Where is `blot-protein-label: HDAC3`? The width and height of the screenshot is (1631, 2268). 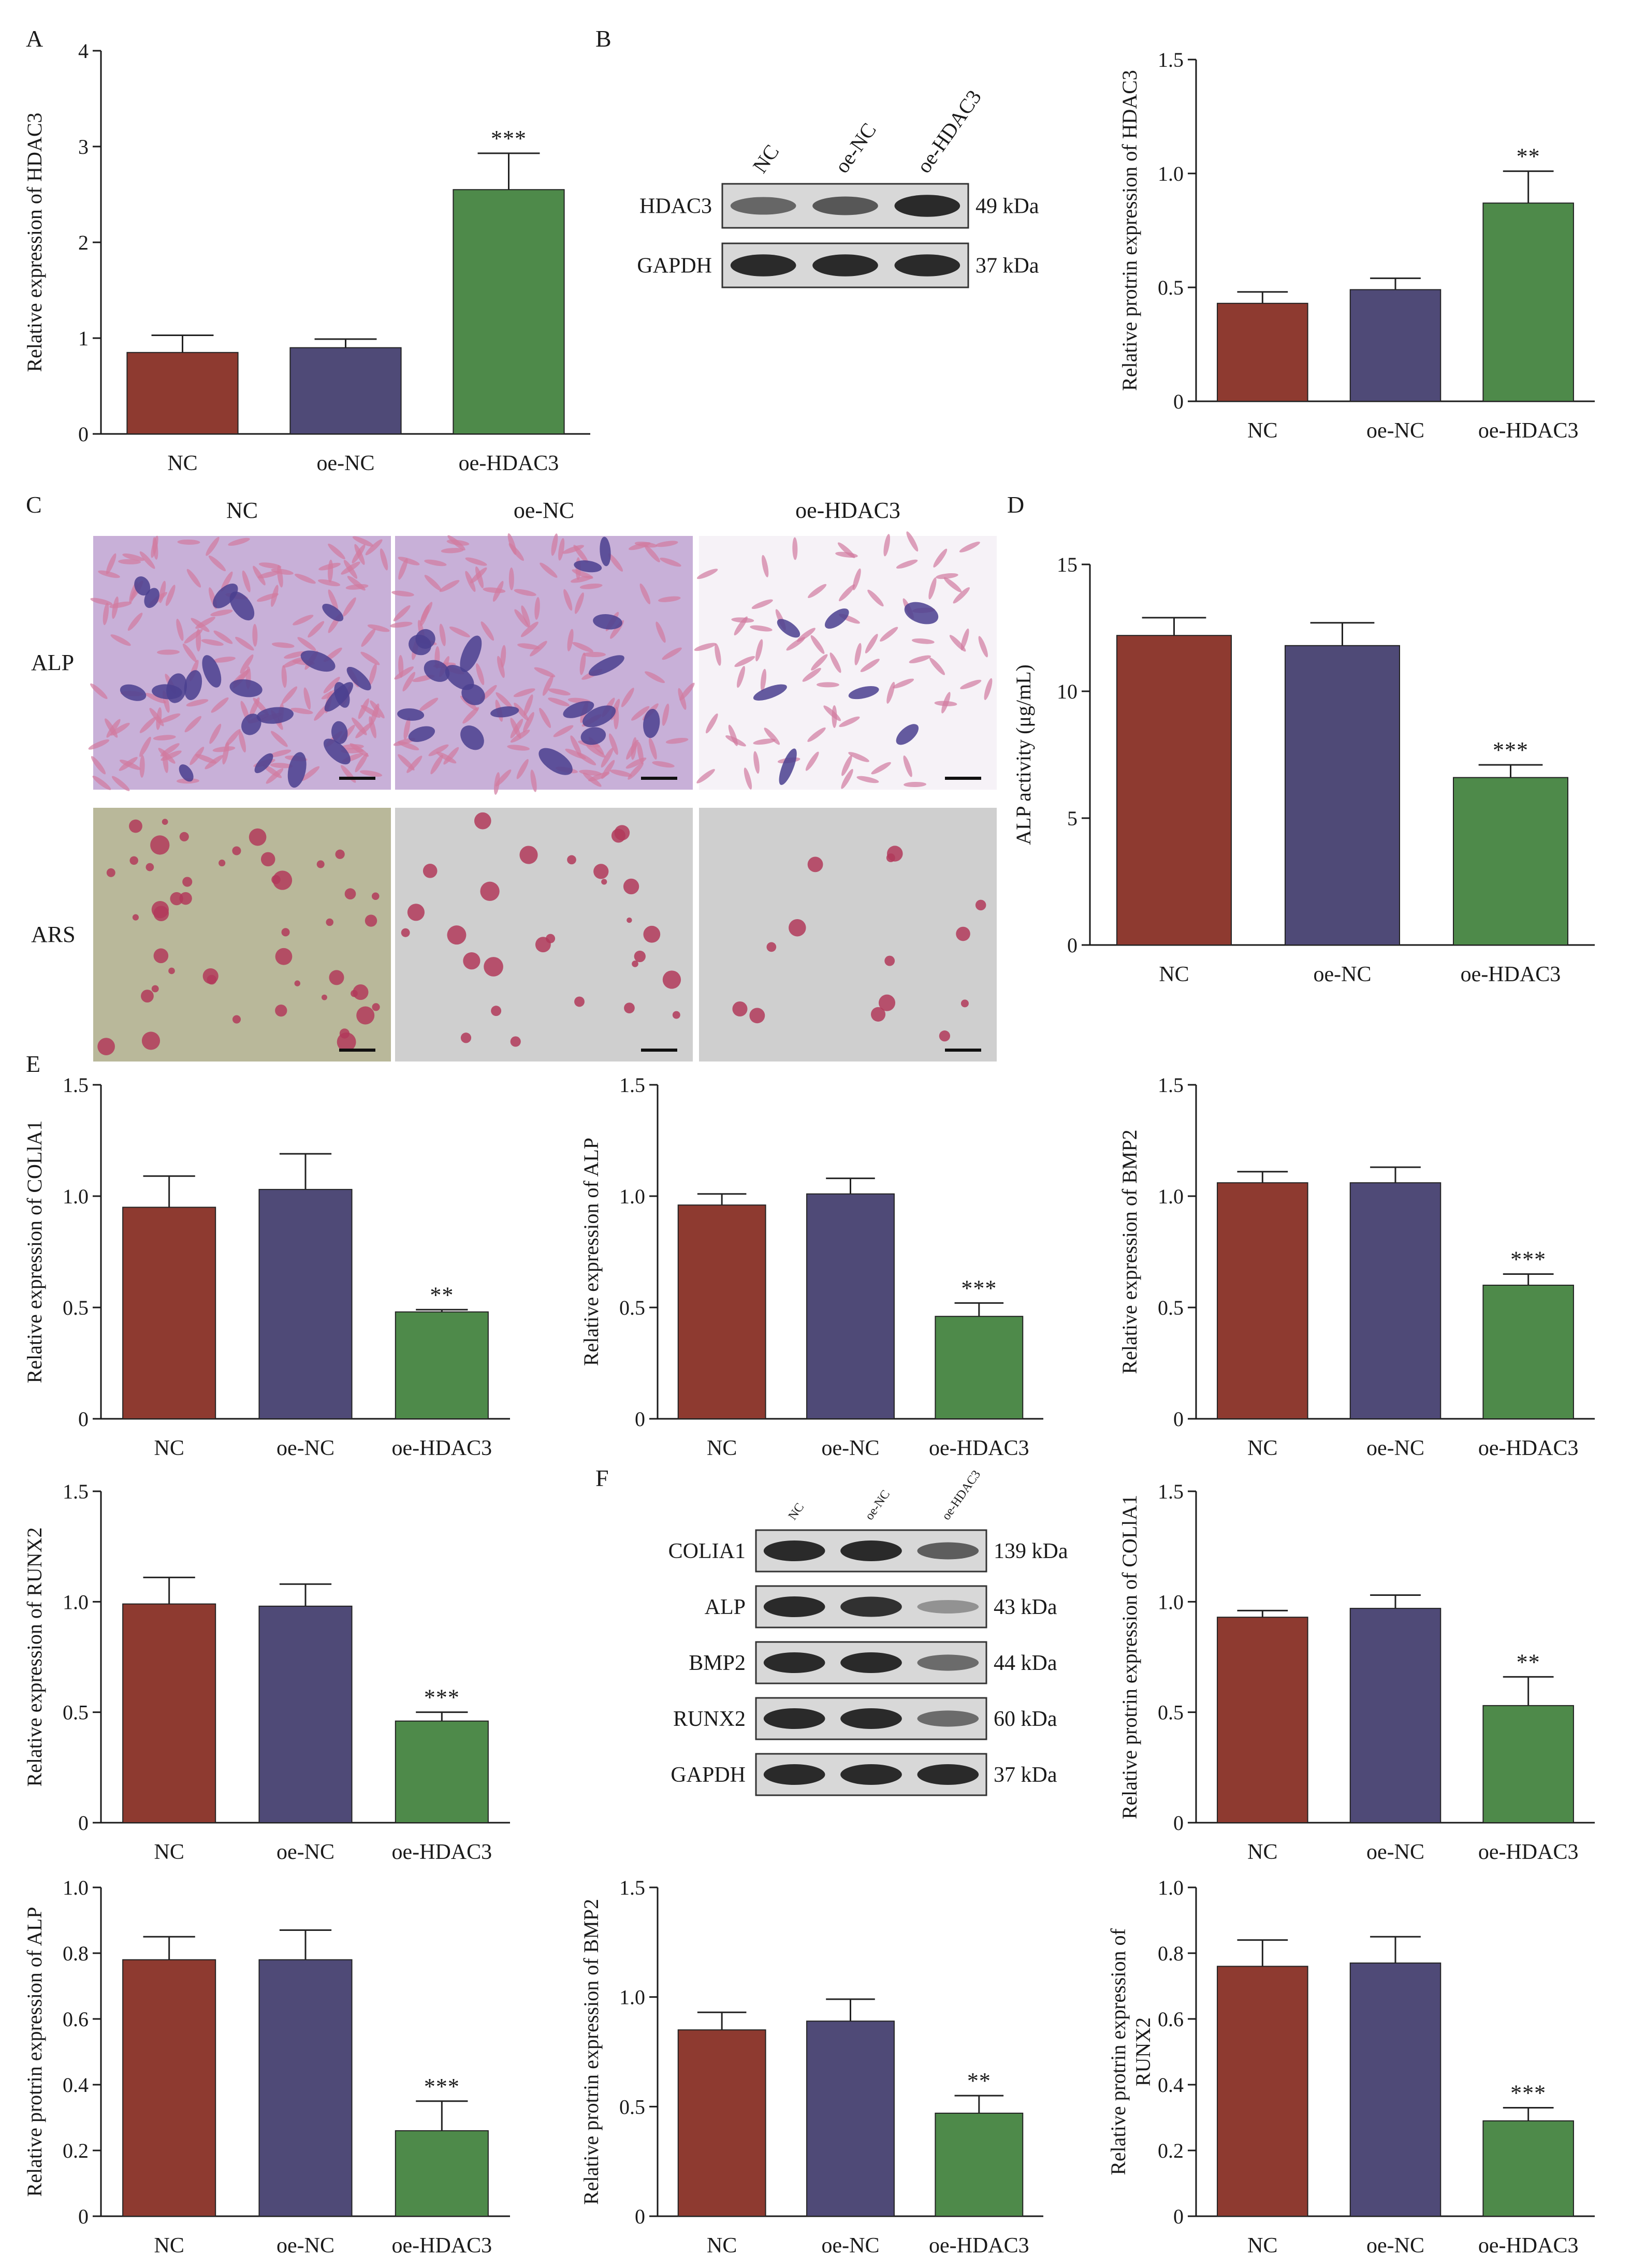
blot-protein-label: HDAC3 is located at coordinates (675, 207).